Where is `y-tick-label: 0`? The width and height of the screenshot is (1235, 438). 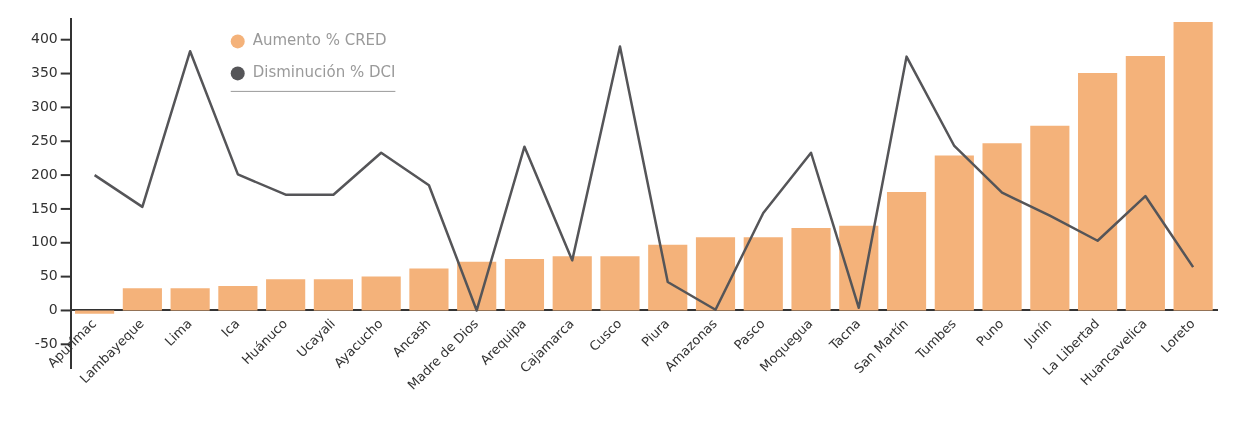
y-tick-label: 0 is located at coordinates (53, 309).